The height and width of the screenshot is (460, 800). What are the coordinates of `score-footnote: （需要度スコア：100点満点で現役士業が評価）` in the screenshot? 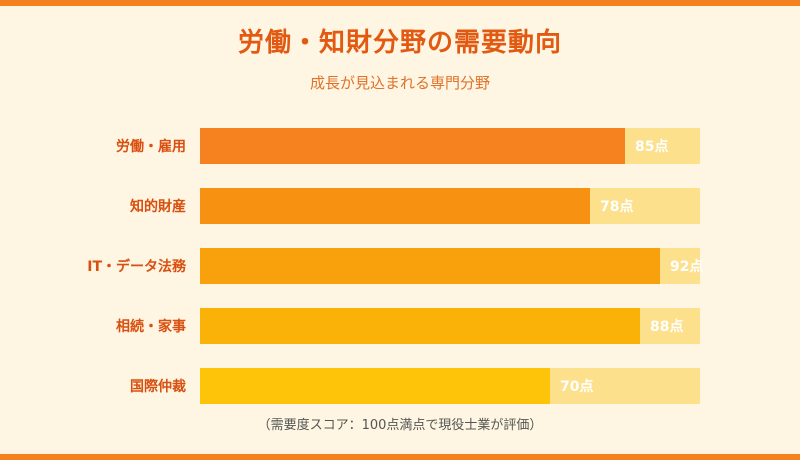 It's located at (400, 425).